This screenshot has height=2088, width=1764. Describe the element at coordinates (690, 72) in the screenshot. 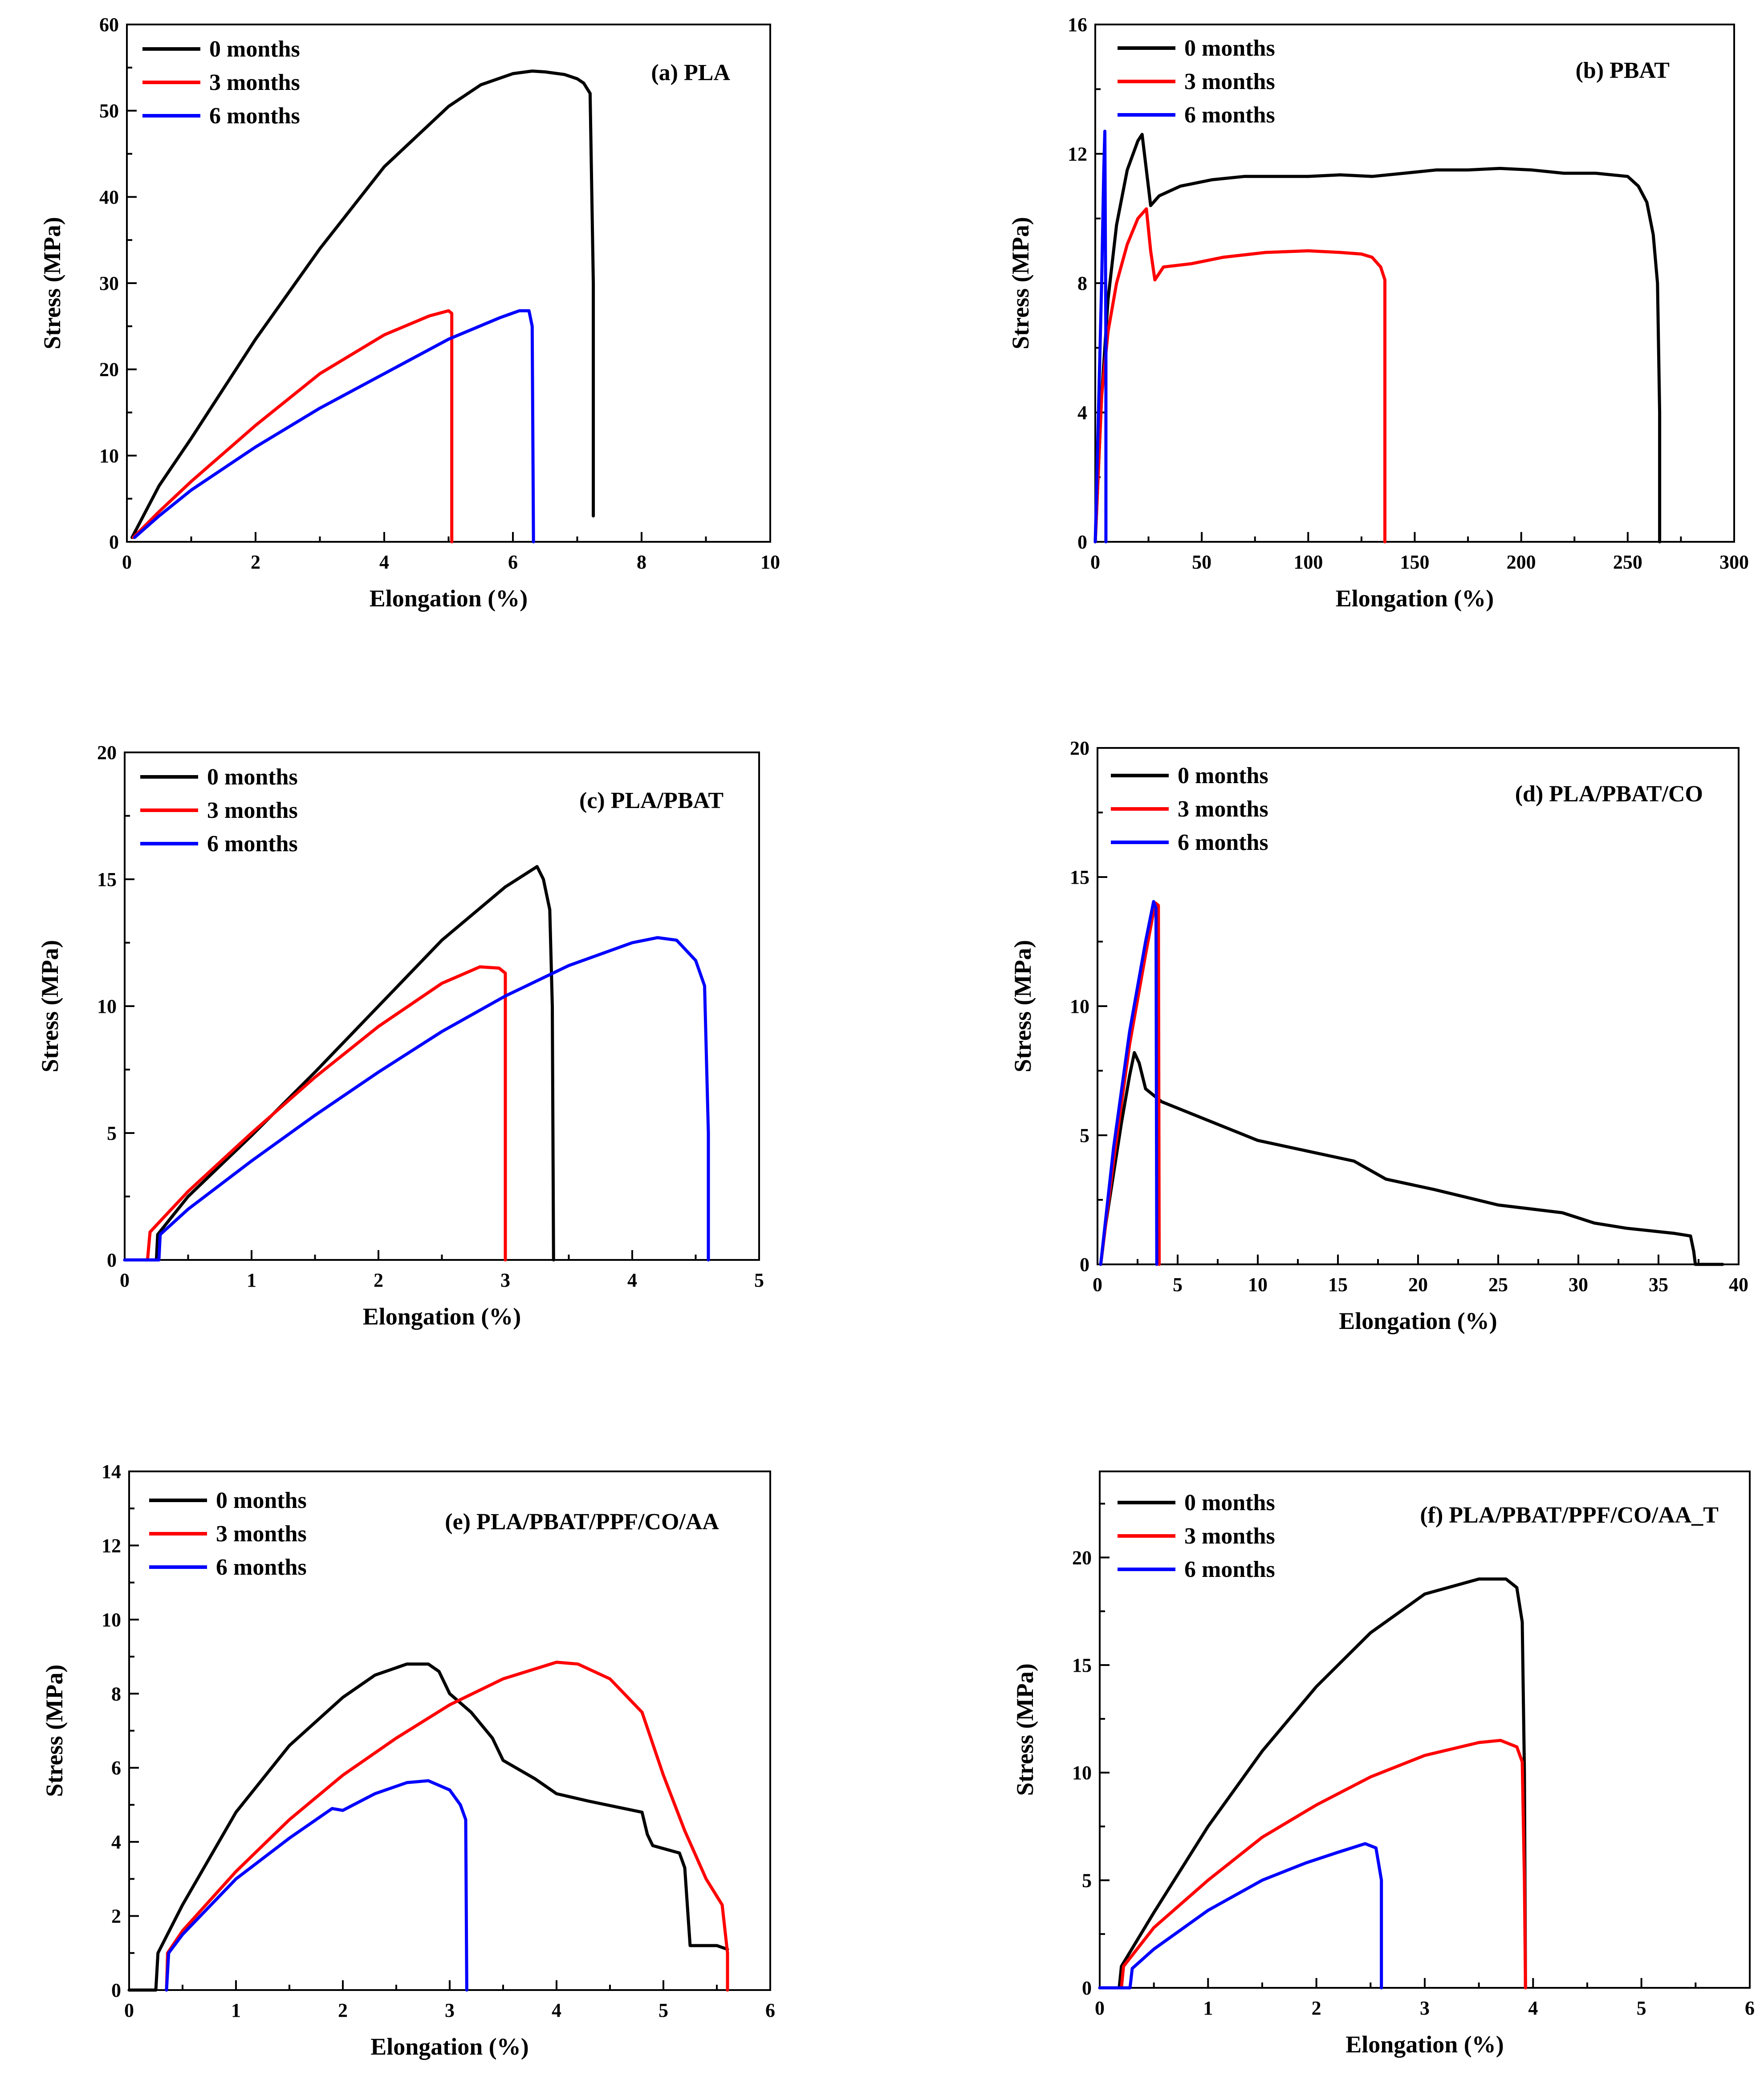

I see `panel-title: (a) PLA` at that location.